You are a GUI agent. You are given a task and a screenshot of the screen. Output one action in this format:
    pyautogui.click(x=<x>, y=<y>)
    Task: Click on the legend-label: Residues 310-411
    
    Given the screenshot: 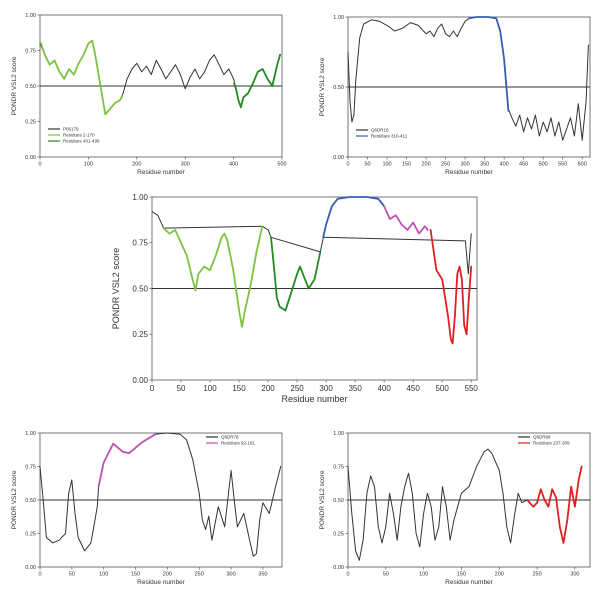 What is the action you would take?
    pyautogui.click(x=389, y=136)
    